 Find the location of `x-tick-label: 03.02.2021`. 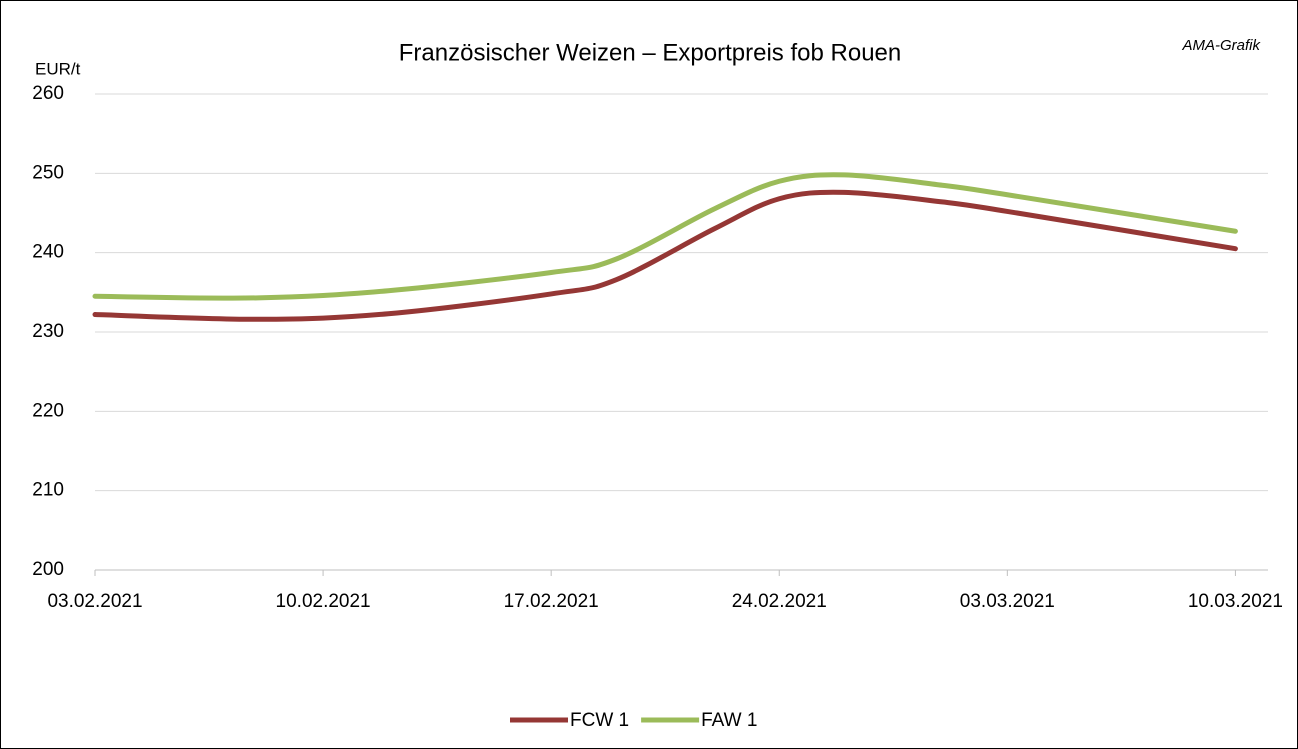

x-tick-label: 03.02.2021 is located at coordinates (94, 601).